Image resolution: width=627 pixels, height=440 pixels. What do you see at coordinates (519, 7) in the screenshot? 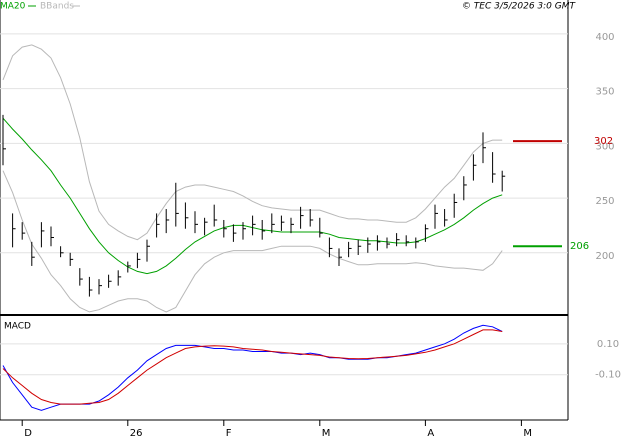
I see `credit: © TEC 3/5/2026 3:0 GMT` at bounding box center [519, 7].